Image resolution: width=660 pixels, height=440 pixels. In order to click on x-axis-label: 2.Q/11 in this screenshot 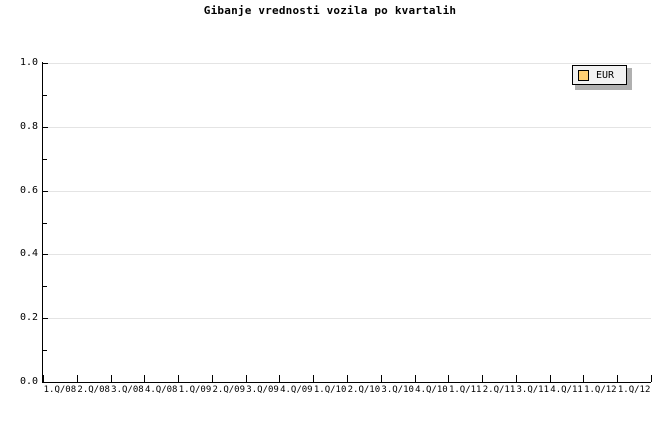, I will do `click(499, 390)`.